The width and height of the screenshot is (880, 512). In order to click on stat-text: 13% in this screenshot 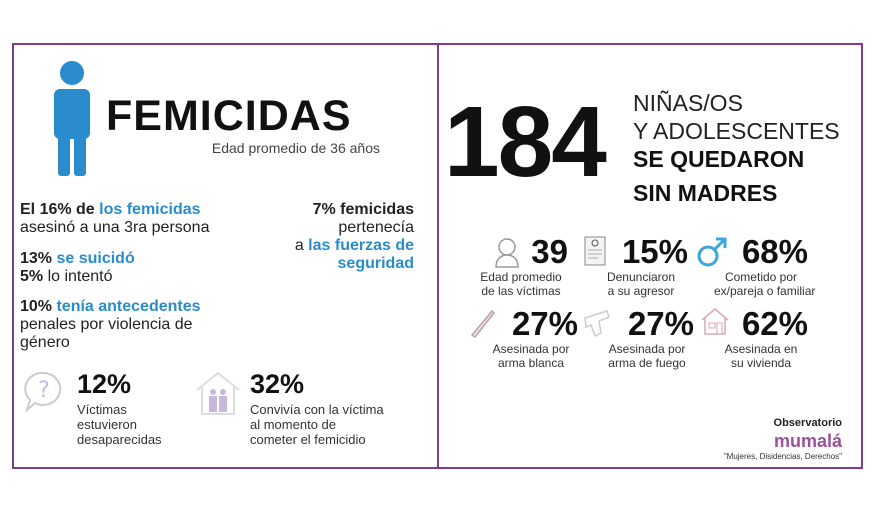, I will do `click(38, 258)`.